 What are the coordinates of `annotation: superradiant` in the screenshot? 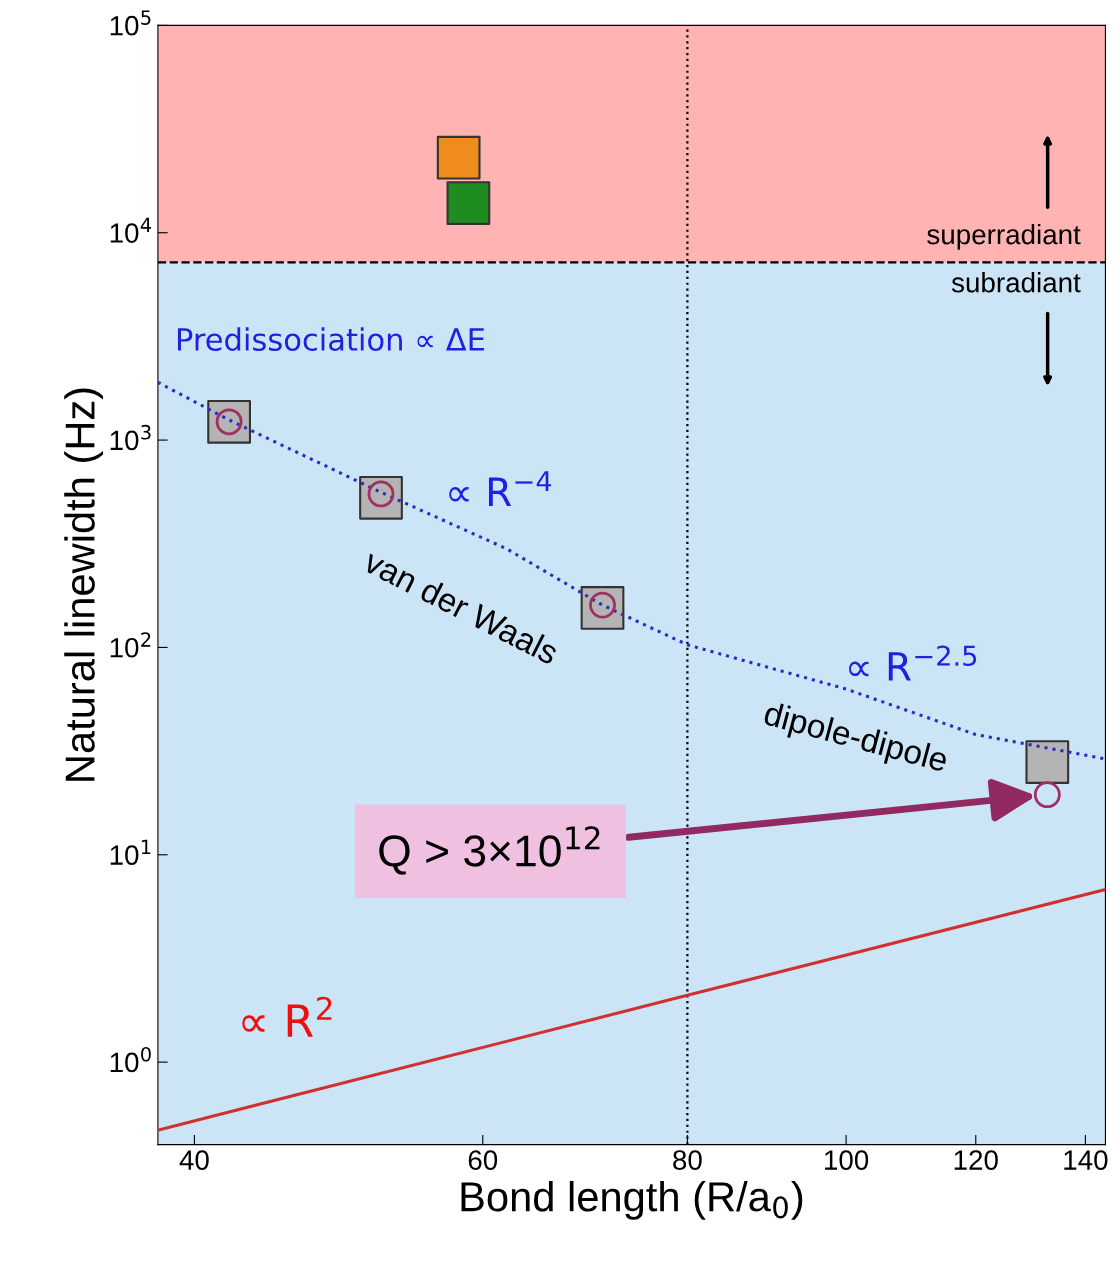 It's located at (1004, 236).